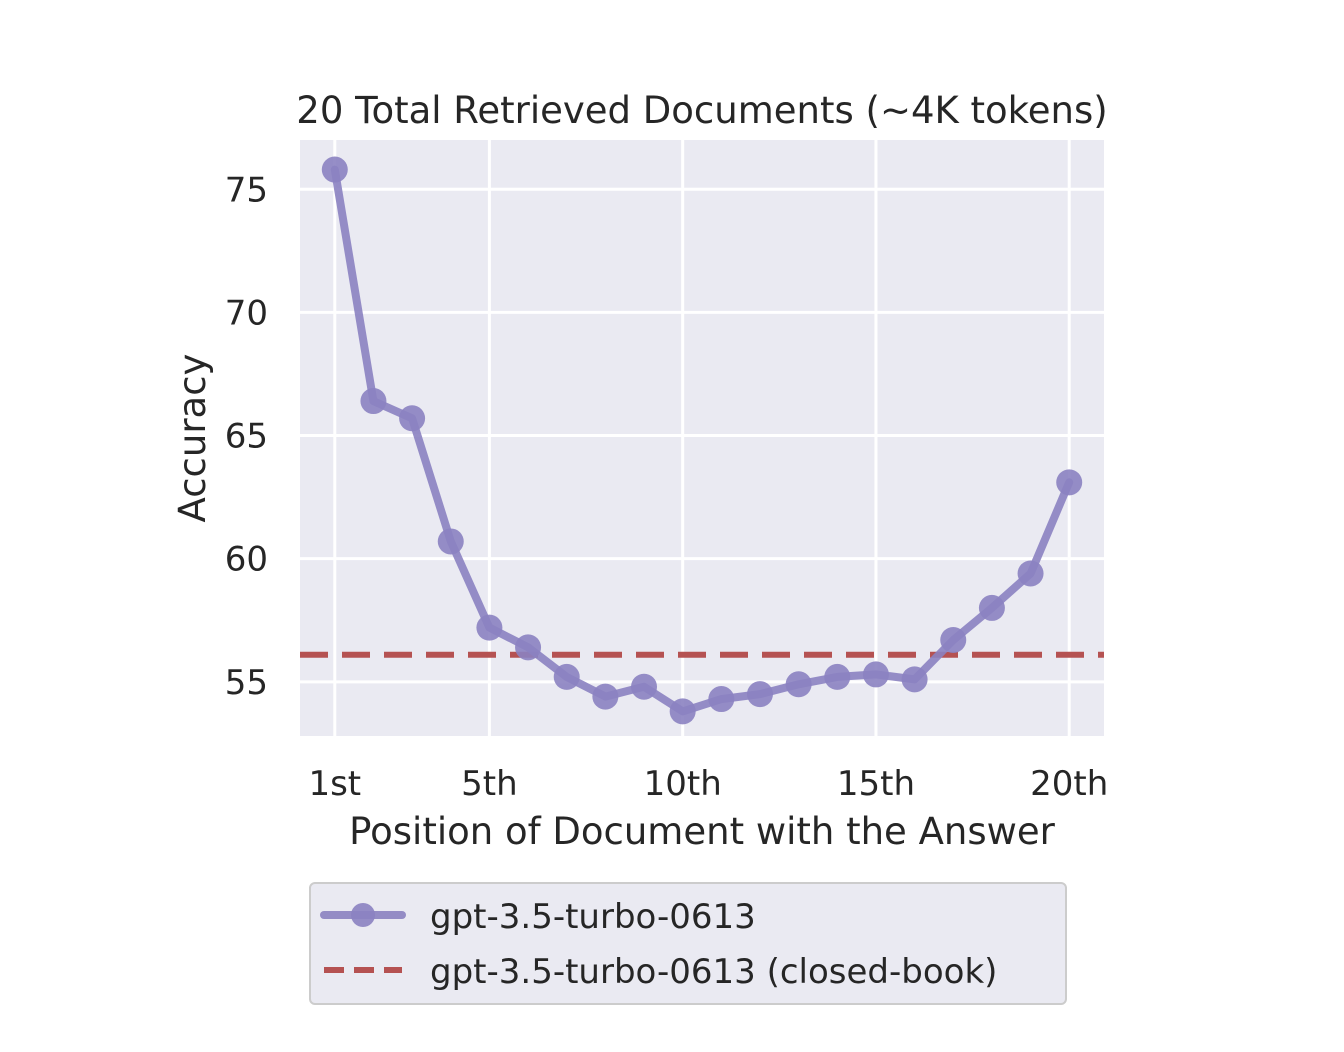  I want to click on x-tick-label-5th: 5th, so click(489, 784).